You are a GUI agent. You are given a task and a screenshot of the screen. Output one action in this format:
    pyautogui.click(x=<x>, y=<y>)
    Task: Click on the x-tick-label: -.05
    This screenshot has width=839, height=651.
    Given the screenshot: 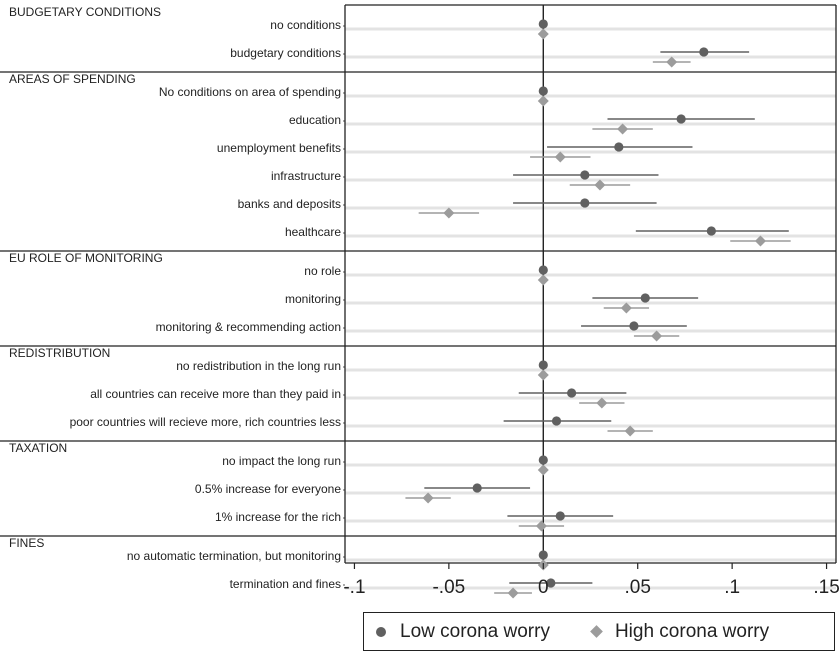 What is the action you would take?
    pyautogui.click(x=448, y=587)
    